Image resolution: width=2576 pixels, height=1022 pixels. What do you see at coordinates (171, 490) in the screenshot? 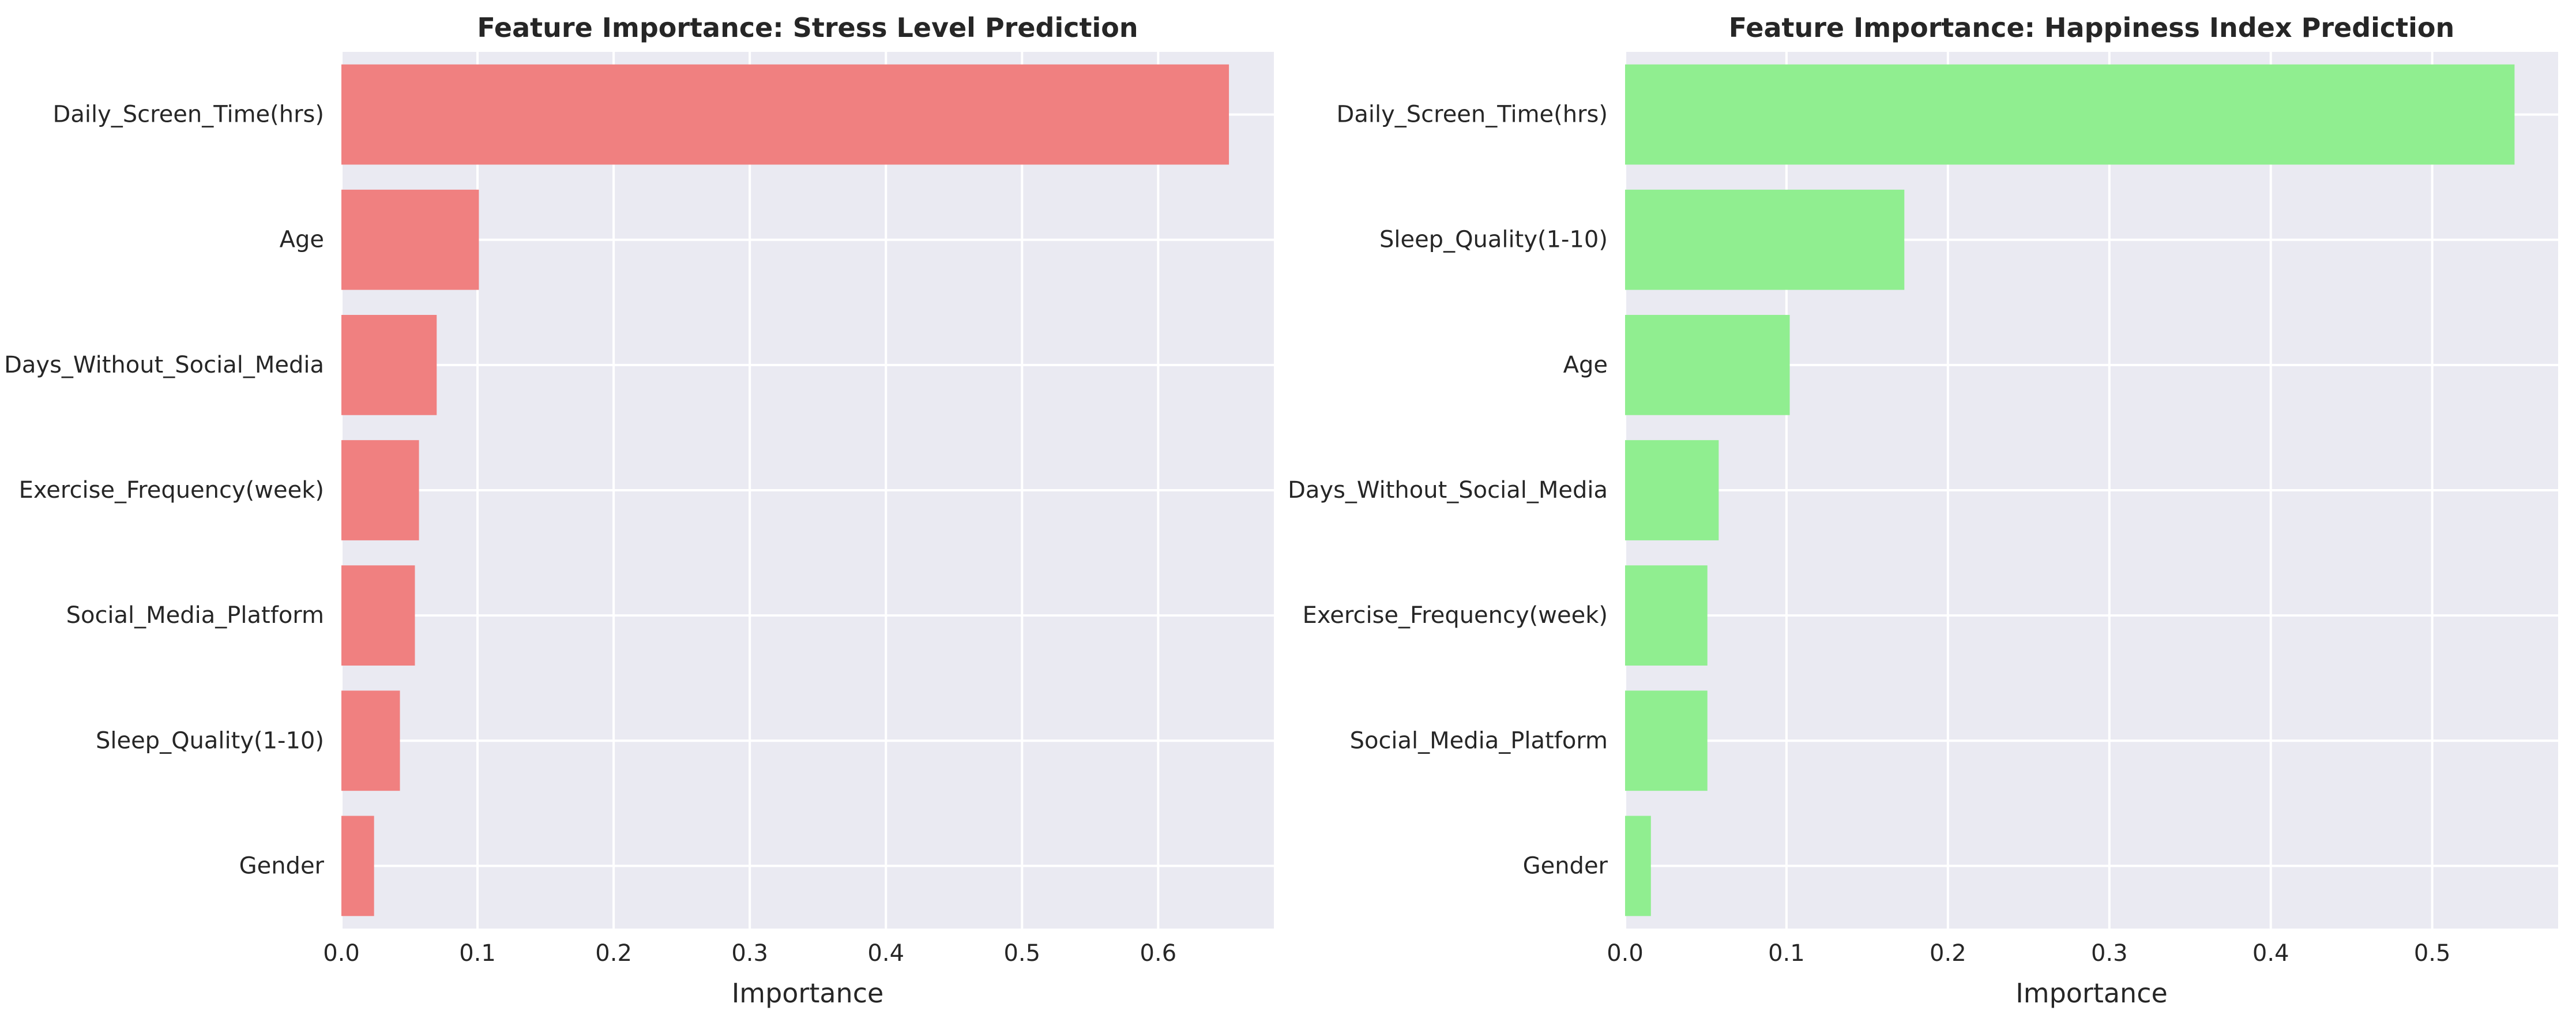
I see `stress-ytick-label: Exercise_Frequency(week)` at bounding box center [171, 490].